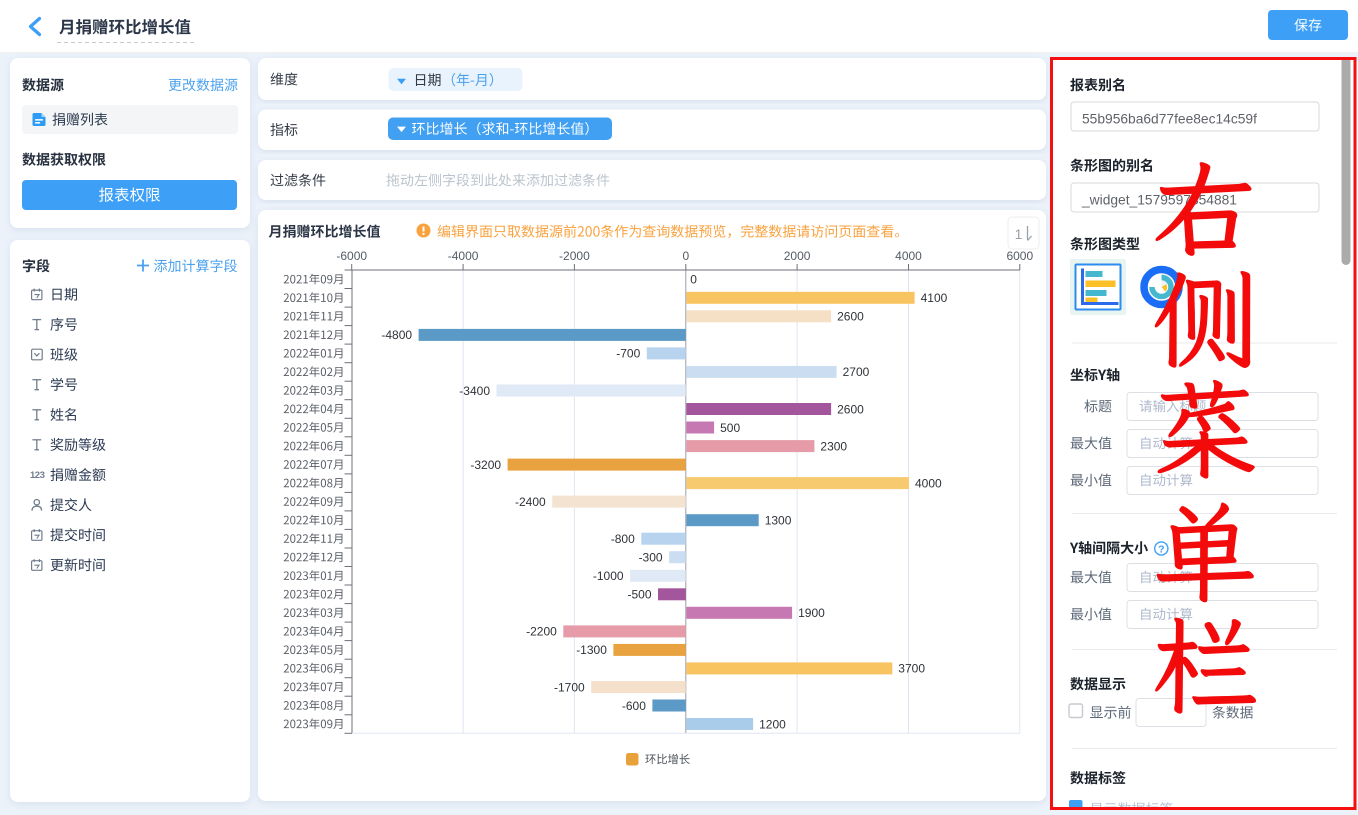 The image size is (1358, 815). I want to click on svg-text: -700, so click(628, 354).